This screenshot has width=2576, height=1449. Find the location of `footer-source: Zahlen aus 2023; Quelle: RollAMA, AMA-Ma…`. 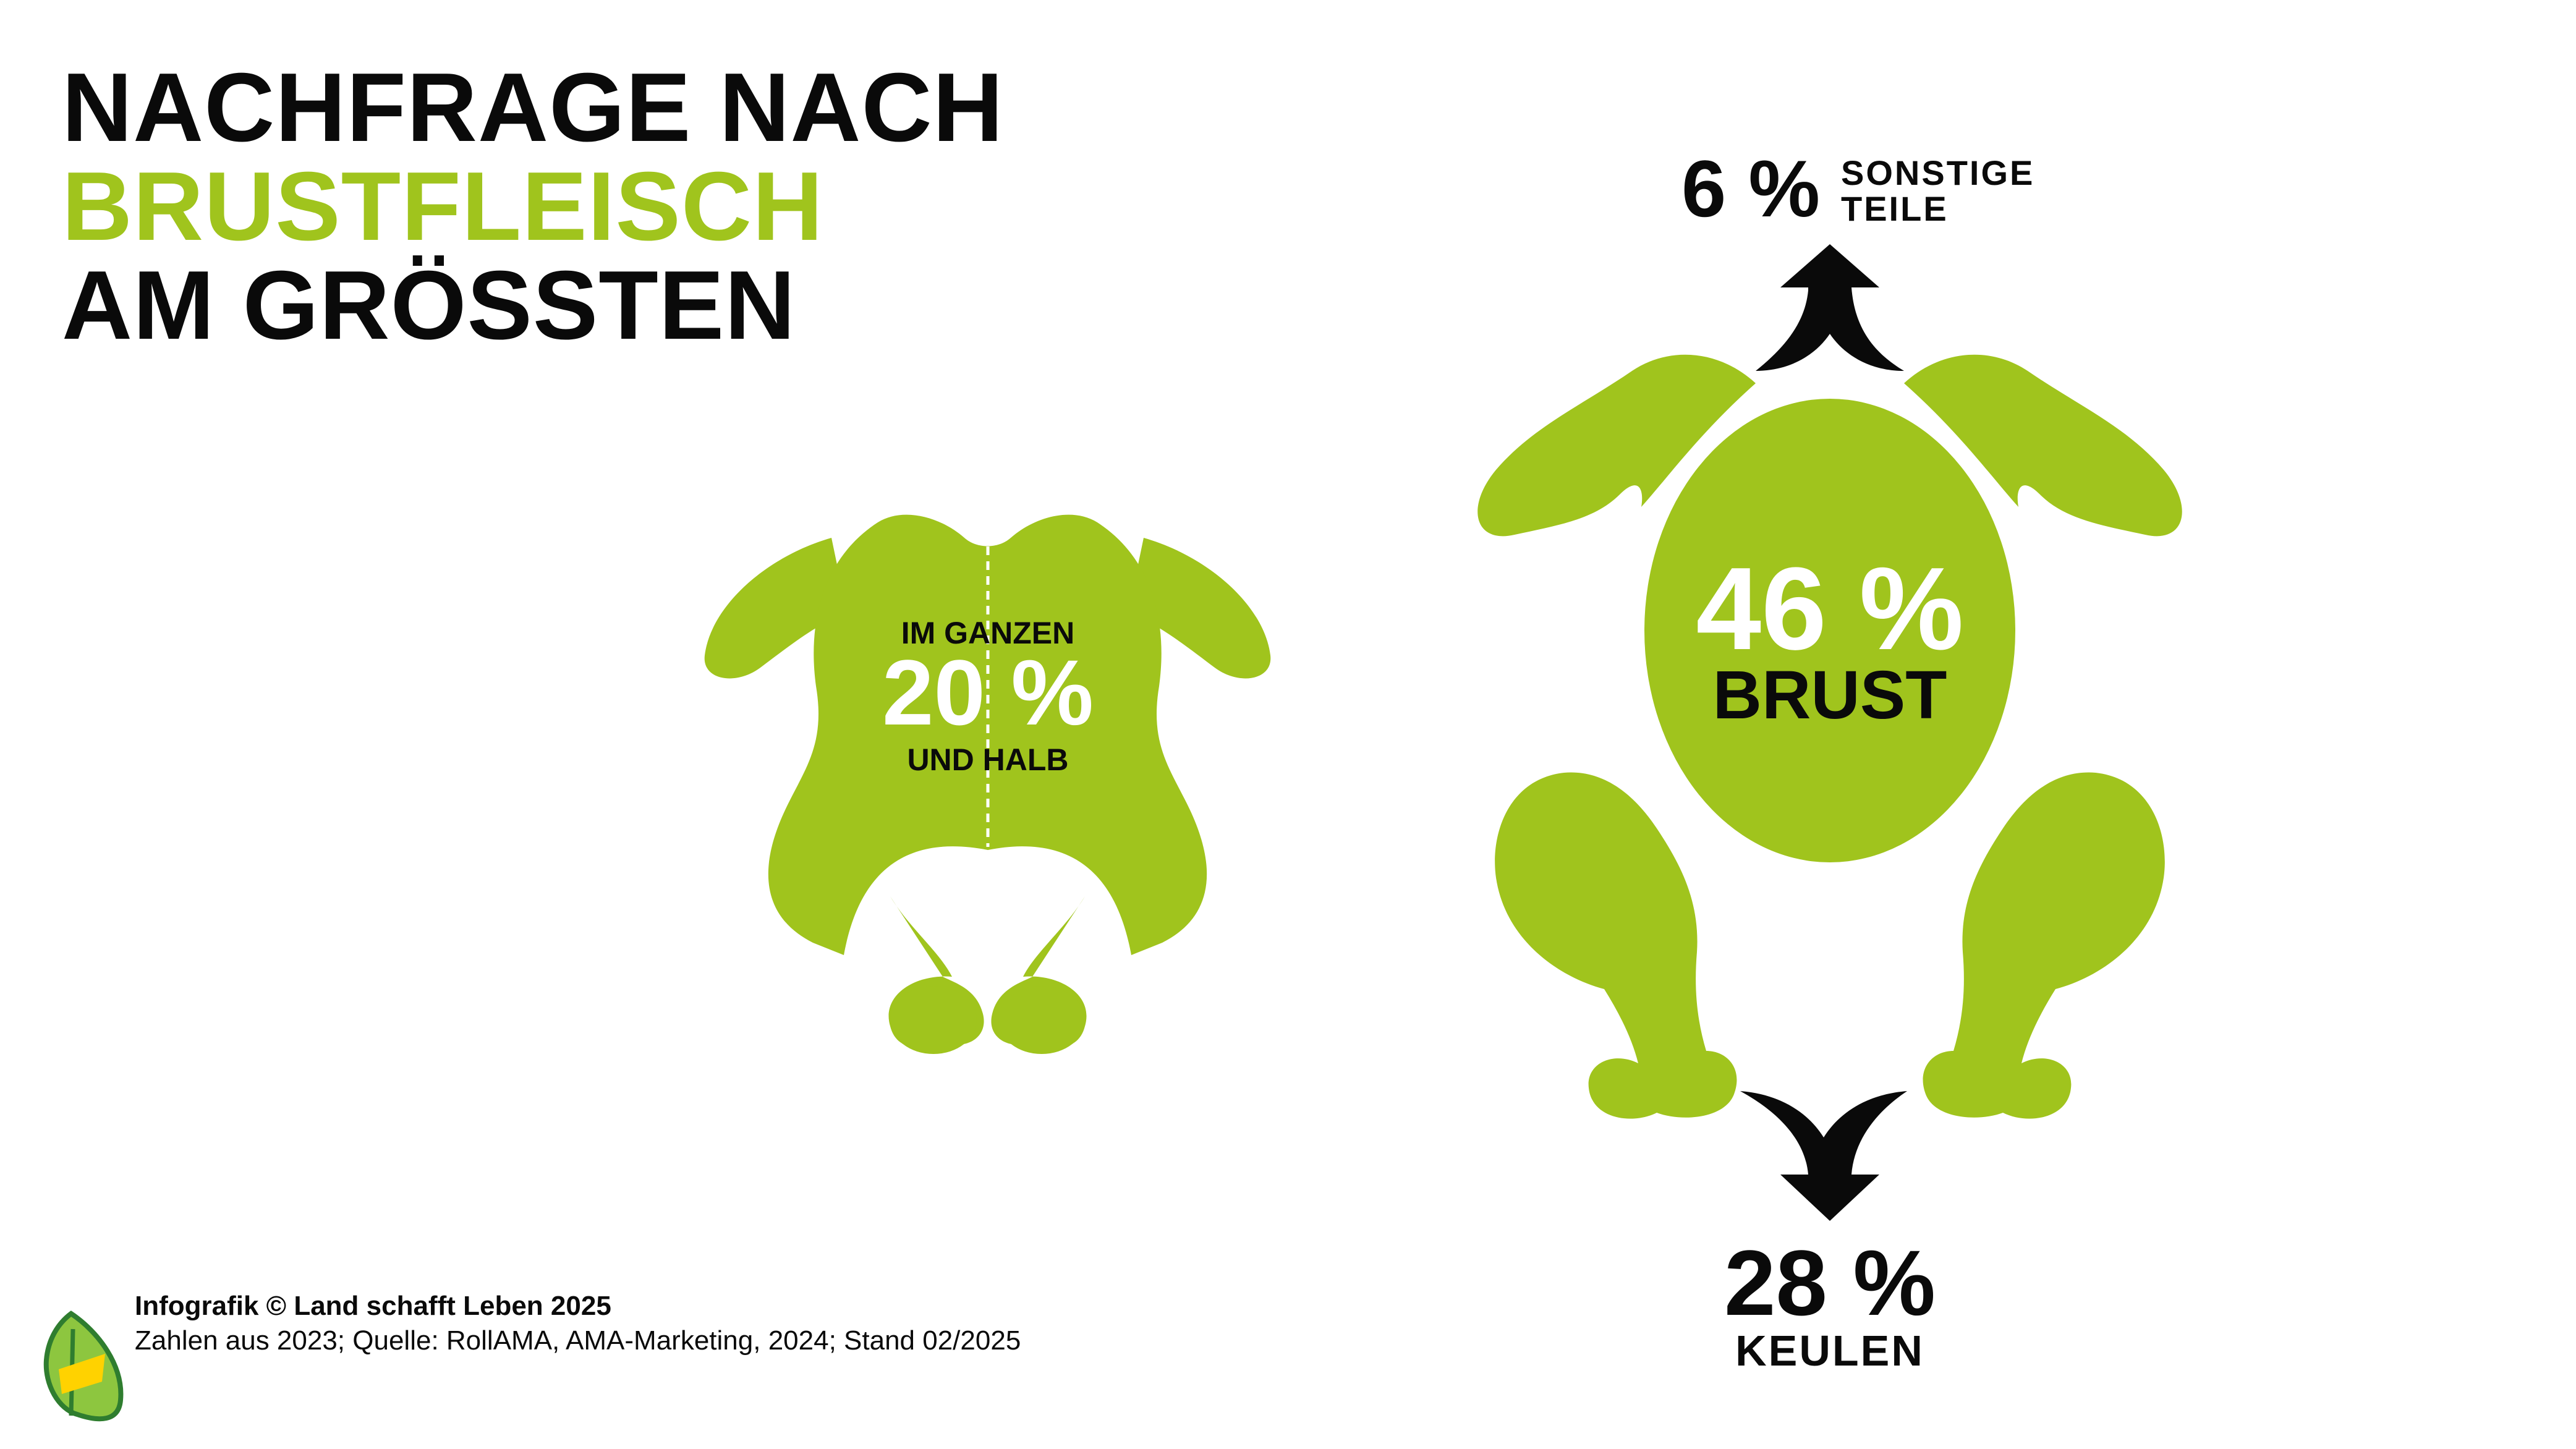

footer-source: Zahlen aus 2023; Quelle: RollAMA, AMA-Ma… is located at coordinates (578, 1341).